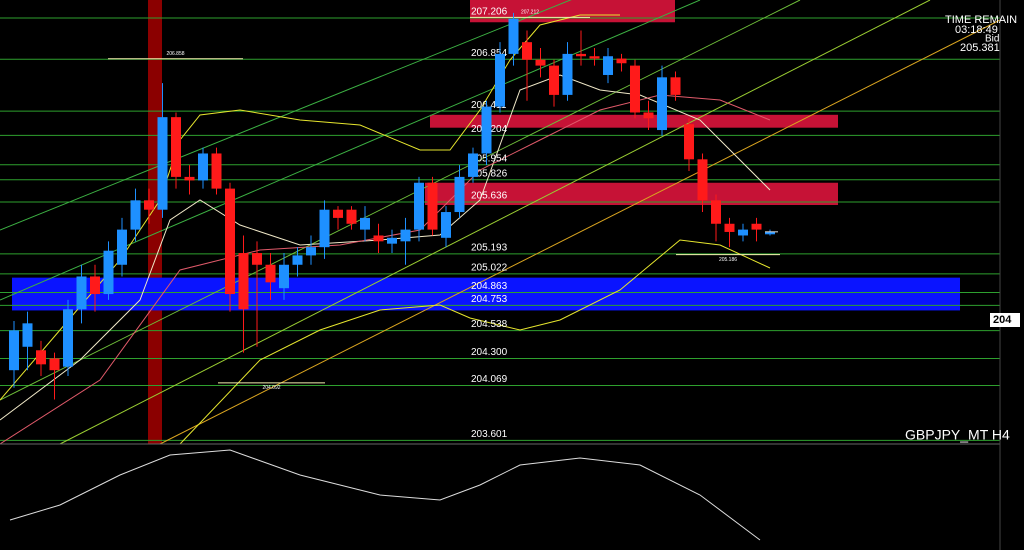 This screenshot has height=550, width=1024. Describe the element at coordinates (489, 248) in the screenshot. I see `level-label: 205.193` at that location.